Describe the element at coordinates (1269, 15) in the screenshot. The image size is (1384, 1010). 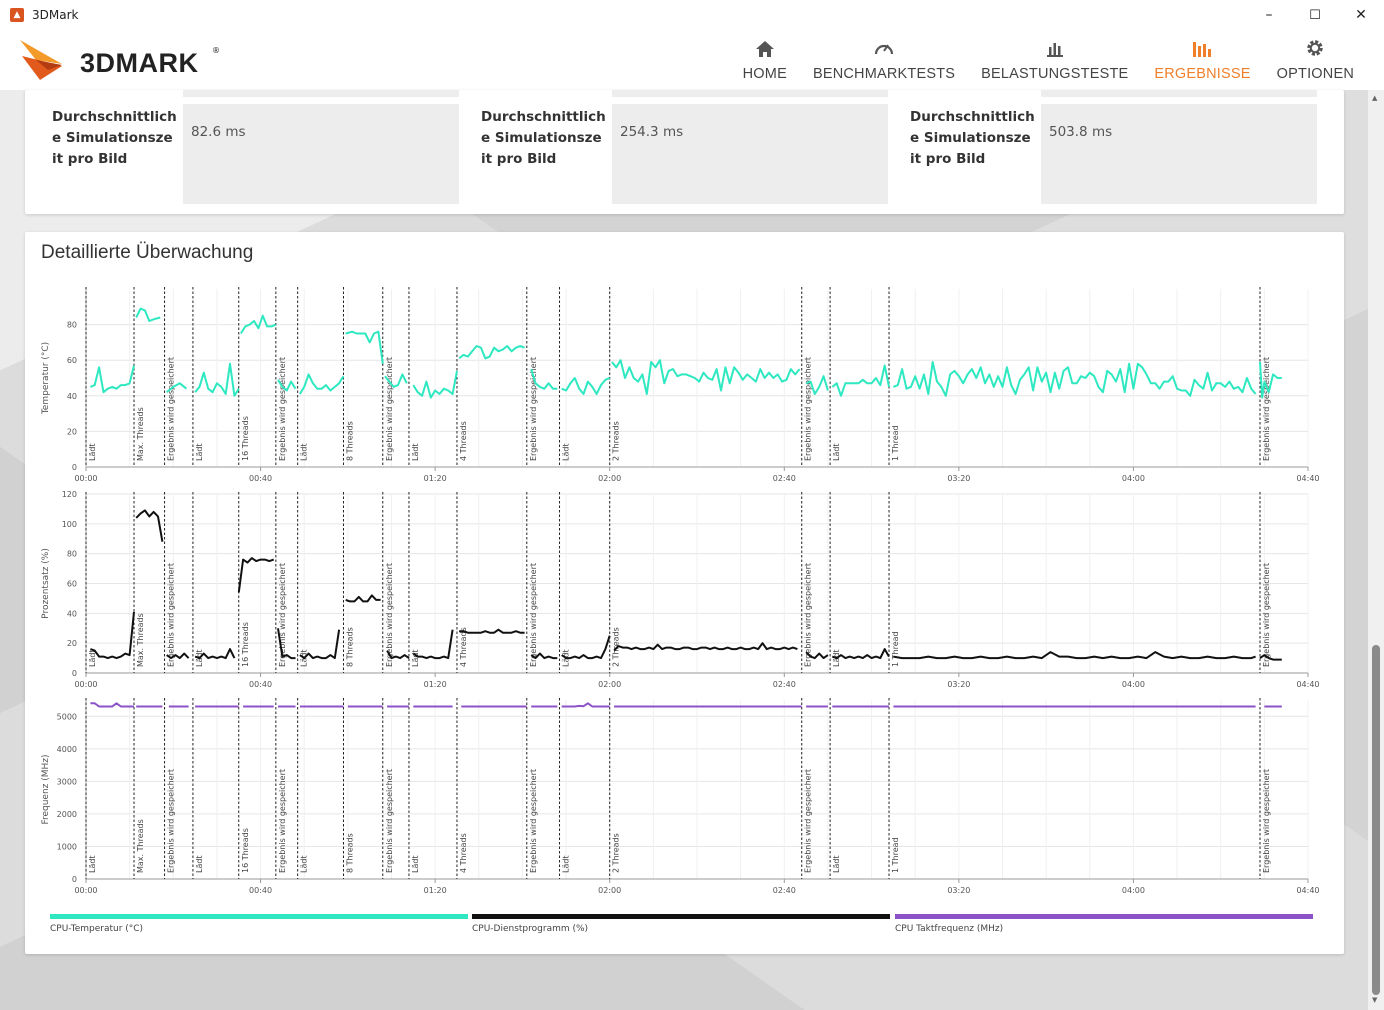
I see `minimize-button: –` at that location.